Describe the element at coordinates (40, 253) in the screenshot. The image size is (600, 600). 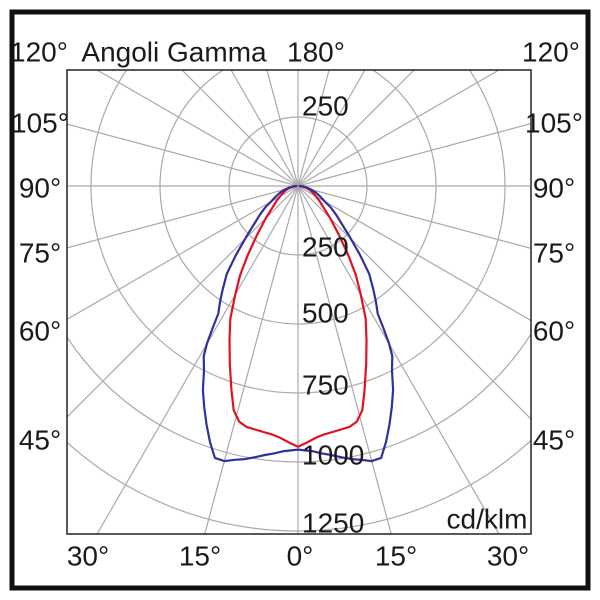
I see `gamma-angle-label-left: 75°` at that location.